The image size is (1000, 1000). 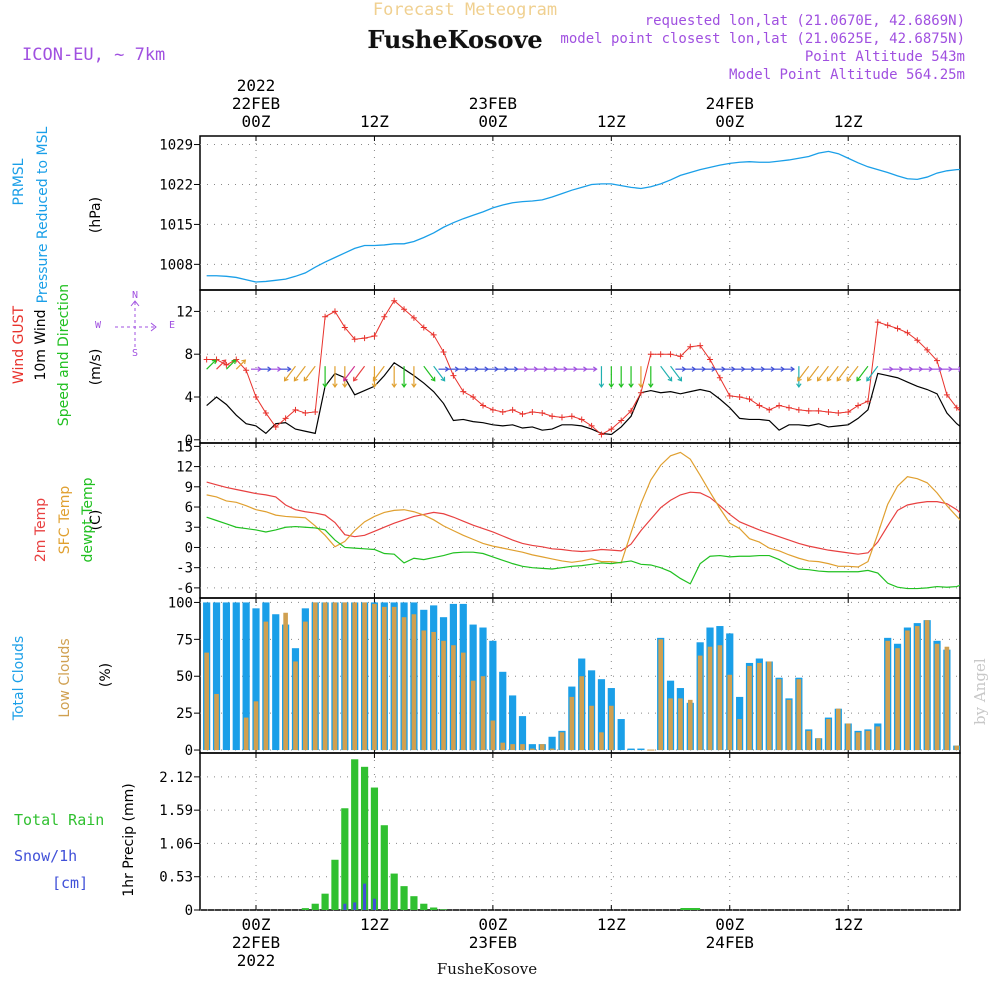 What do you see at coordinates (493, 942) in the screenshot?
I see `time-label-bottom: 23FEB` at bounding box center [493, 942].